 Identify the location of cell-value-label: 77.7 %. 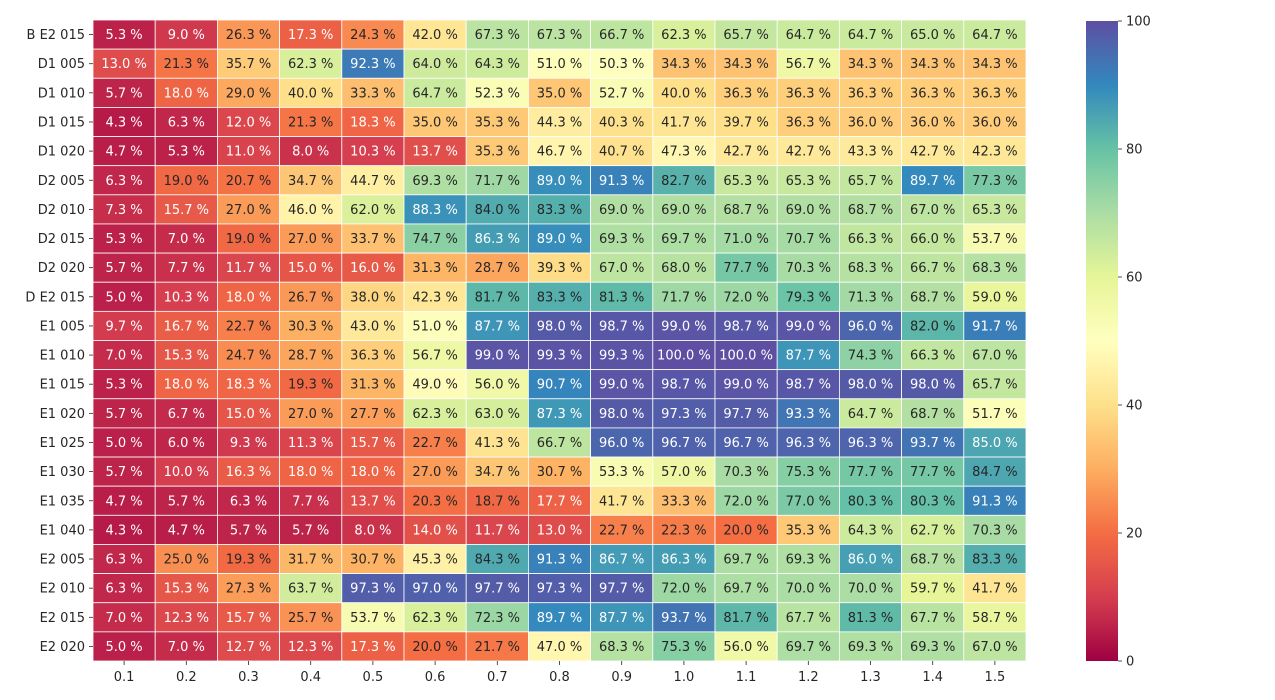
(745, 268).